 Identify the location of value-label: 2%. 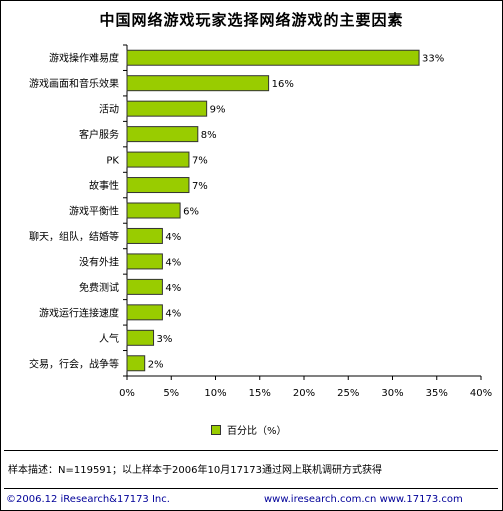
(156, 364).